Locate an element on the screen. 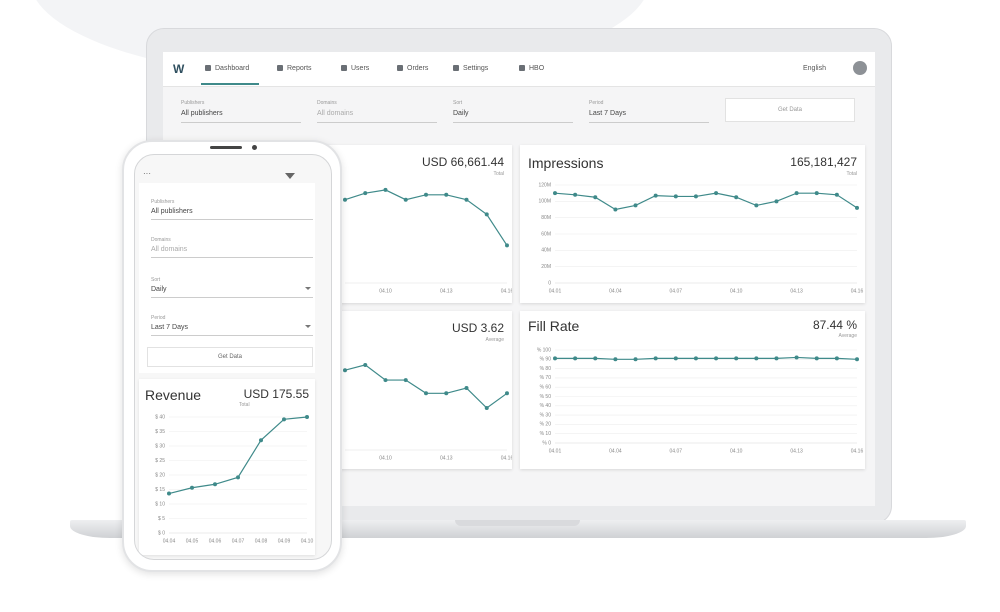 This screenshot has width=1000, height=612. filter-value: All publishers is located at coordinates (202, 113).